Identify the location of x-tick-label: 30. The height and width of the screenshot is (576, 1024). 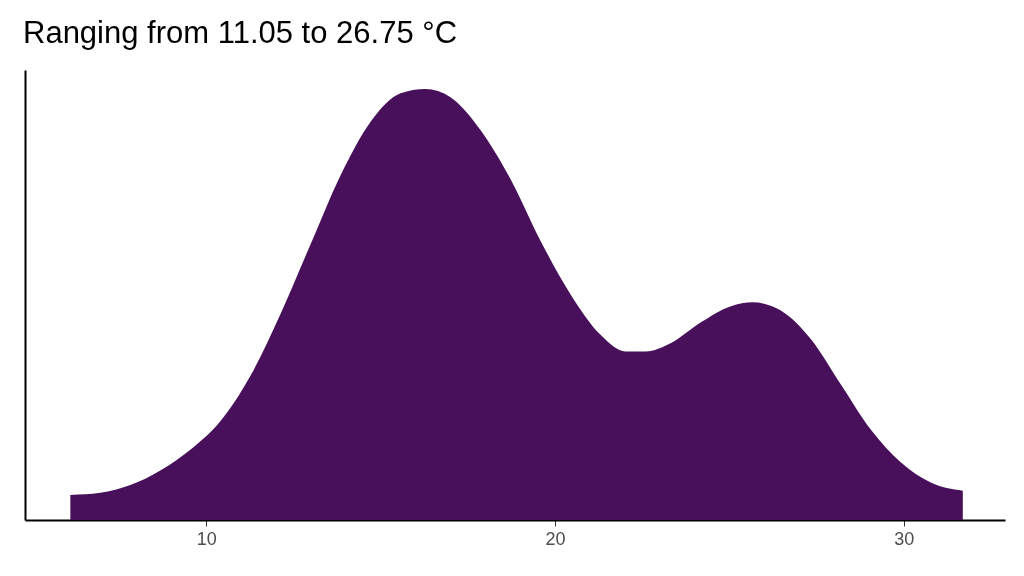
(904, 538).